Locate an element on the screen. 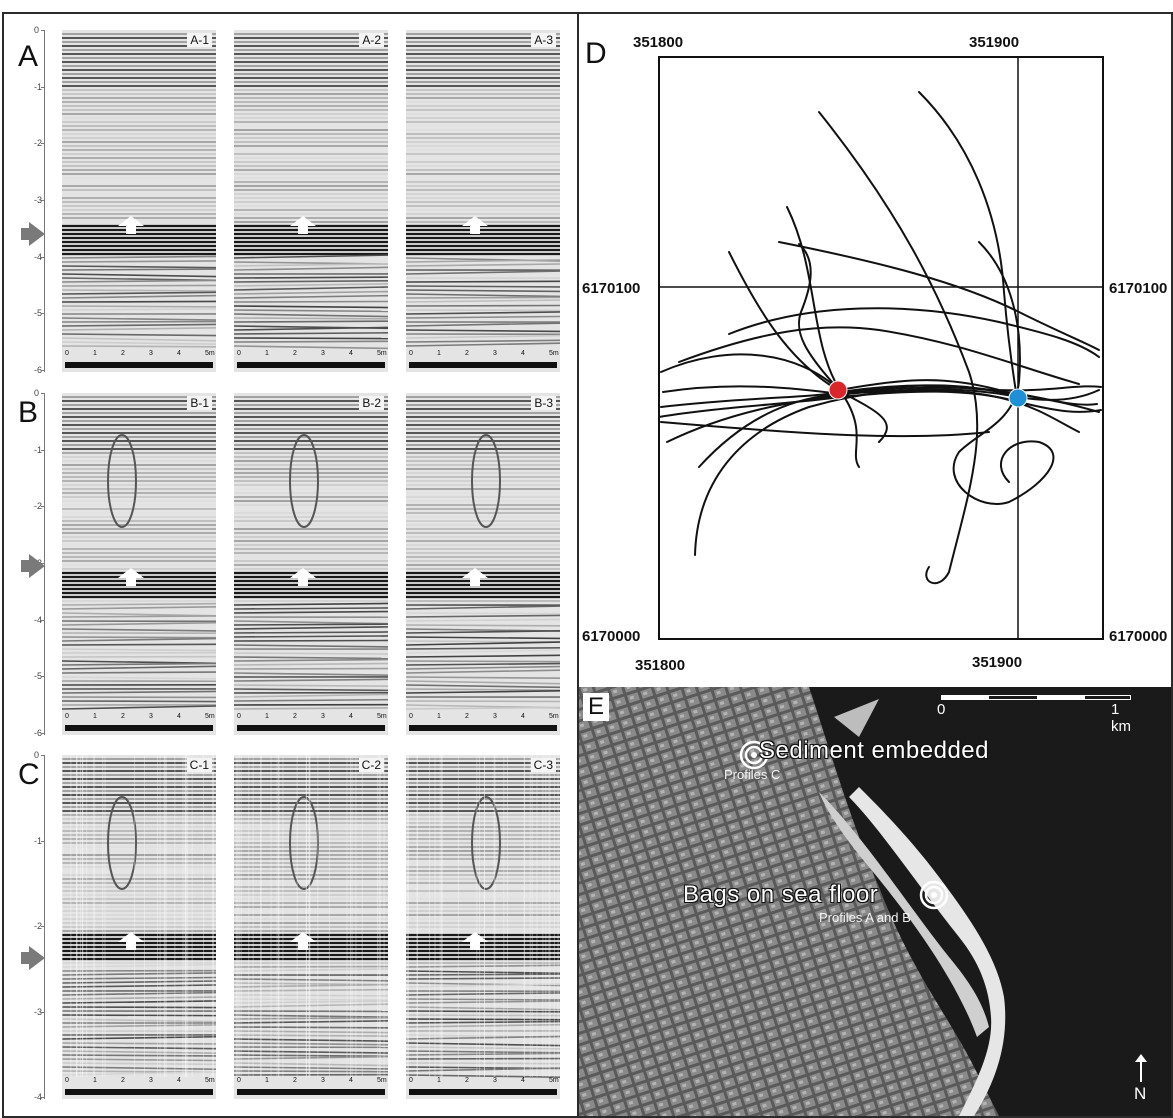  harbour-spit is located at coordinates (856, 718).